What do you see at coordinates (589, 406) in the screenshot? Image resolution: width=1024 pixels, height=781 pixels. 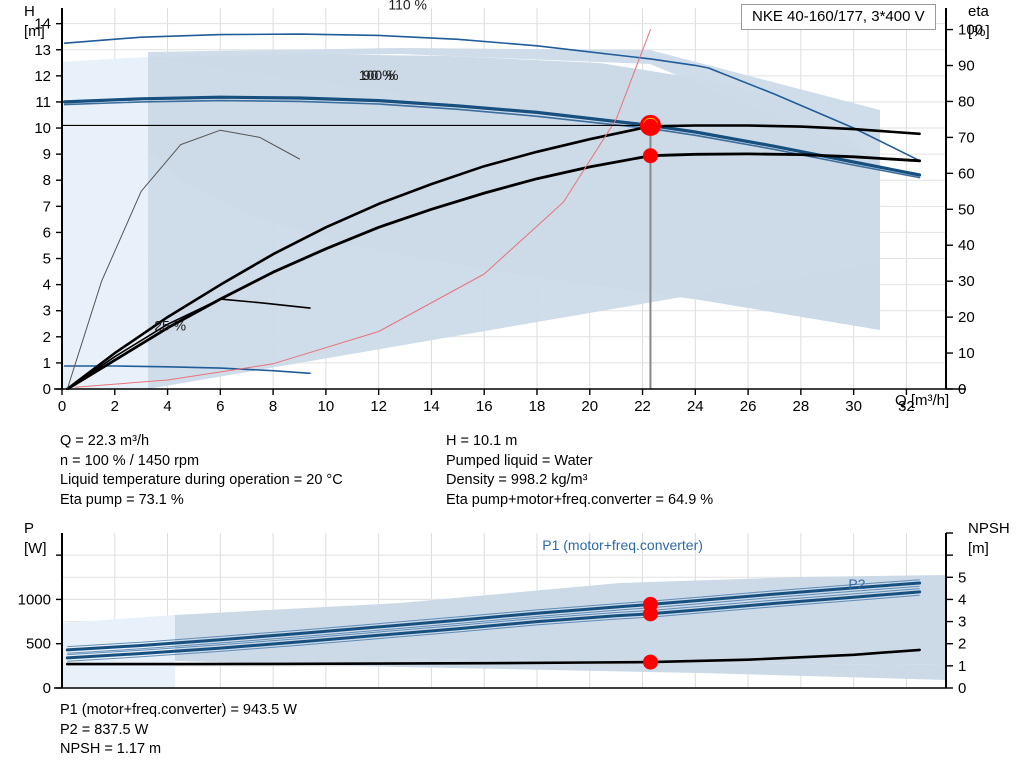 I see `top-x-tick-label: 20` at bounding box center [589, 406].